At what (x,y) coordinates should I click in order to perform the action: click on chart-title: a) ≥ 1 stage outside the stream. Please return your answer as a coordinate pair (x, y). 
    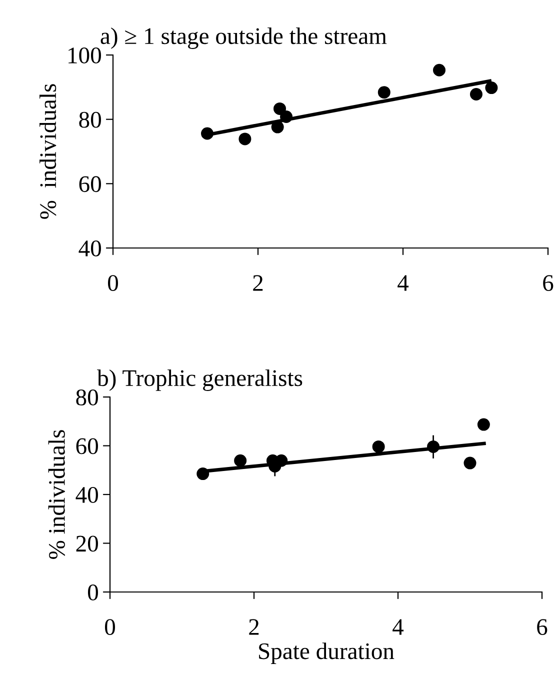
    Looking at the image, I should click on (243, 38).